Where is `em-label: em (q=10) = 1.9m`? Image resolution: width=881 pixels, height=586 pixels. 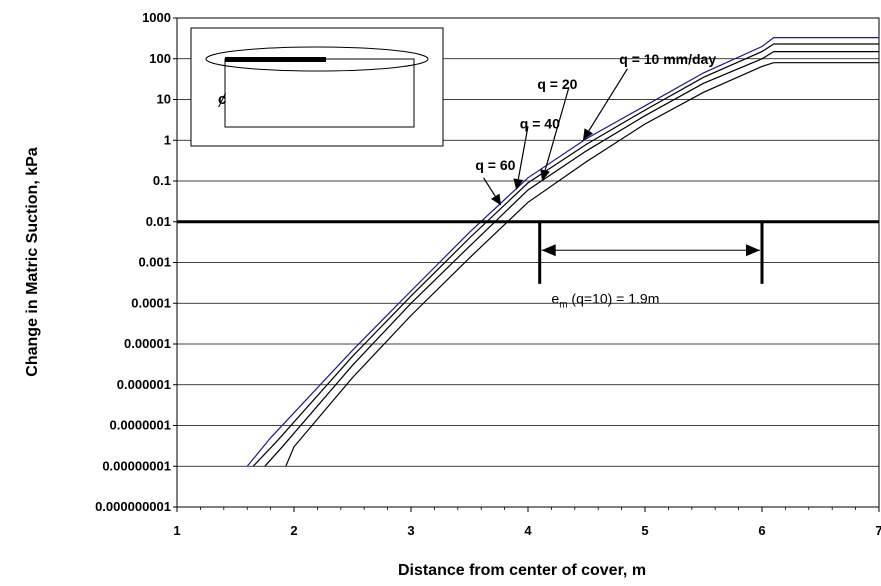 em-label: em (q=10) = 1.9m is located at coordinates (605, 301).